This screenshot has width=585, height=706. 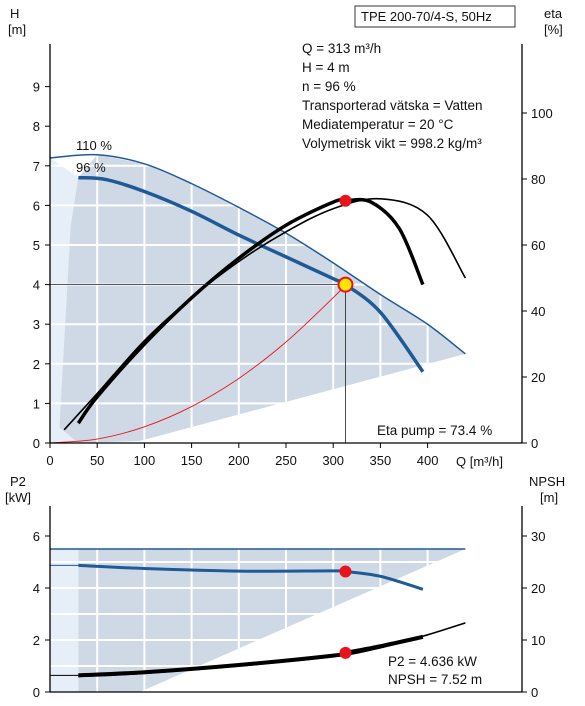 I want to click on h-tick-label: 0, so click(x=36, y=443).